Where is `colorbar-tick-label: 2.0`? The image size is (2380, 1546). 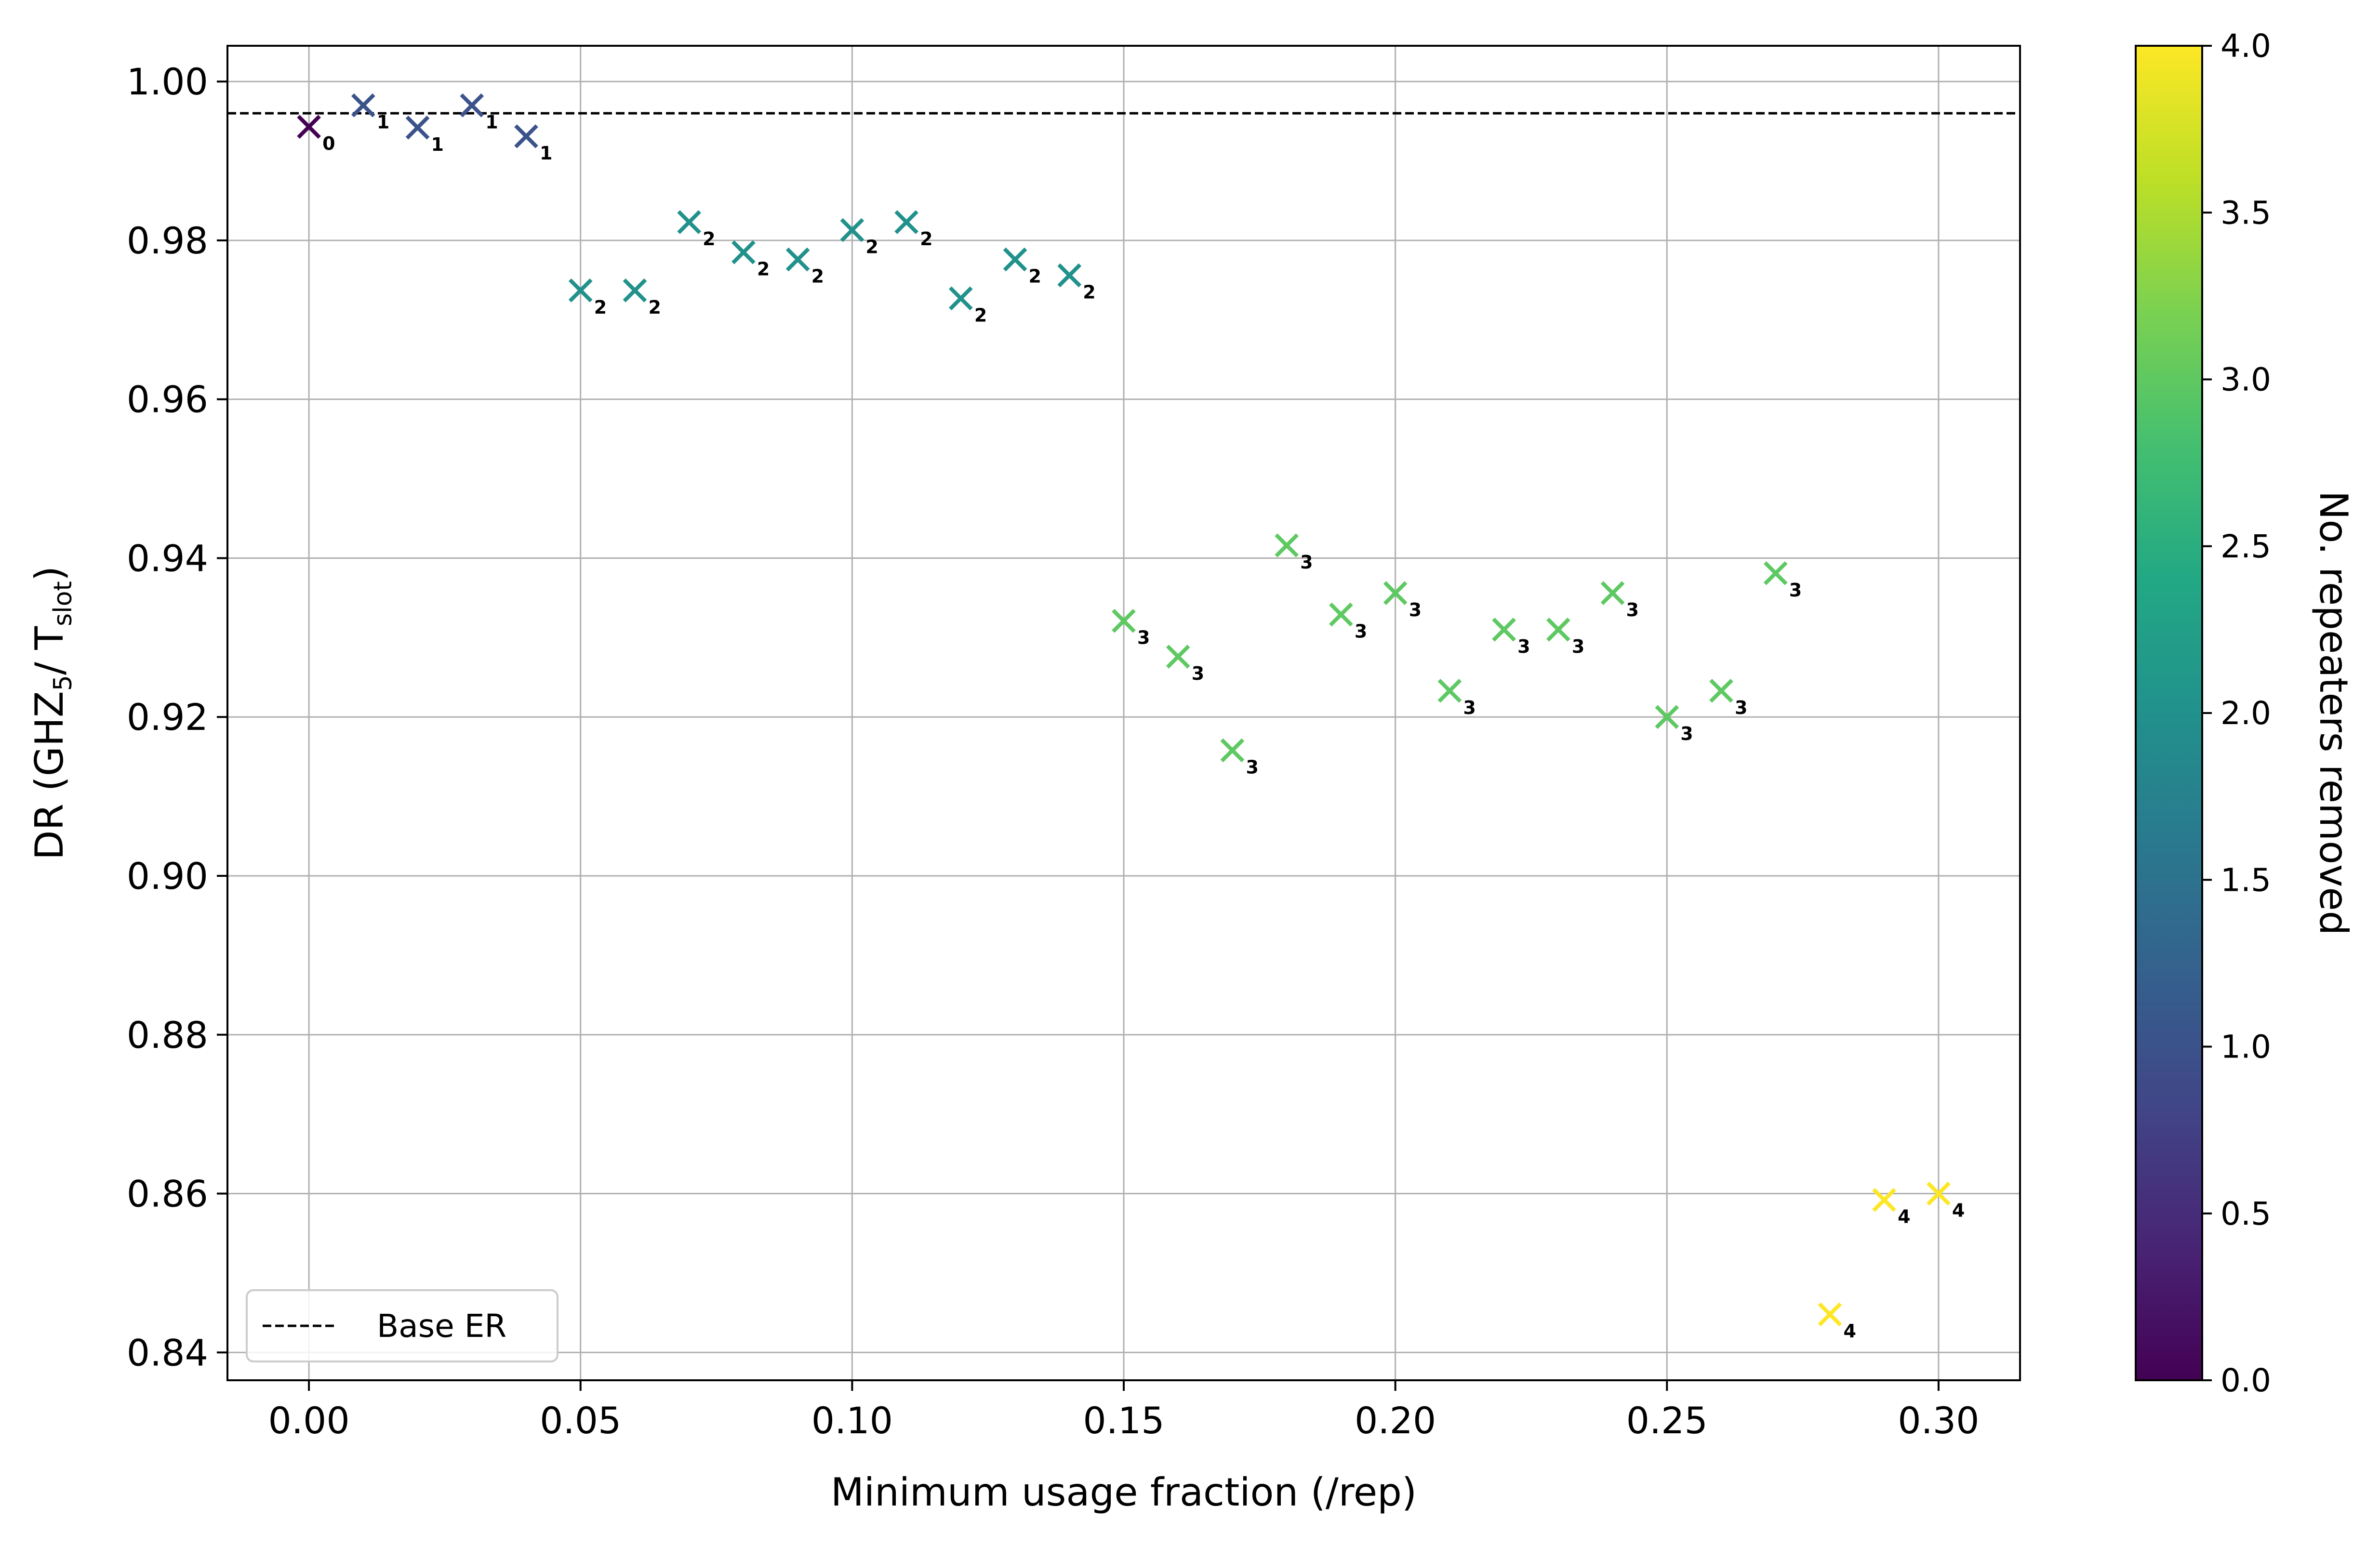
colorbar-tick-label: 2.0 is located at coordinates (2245, 713).